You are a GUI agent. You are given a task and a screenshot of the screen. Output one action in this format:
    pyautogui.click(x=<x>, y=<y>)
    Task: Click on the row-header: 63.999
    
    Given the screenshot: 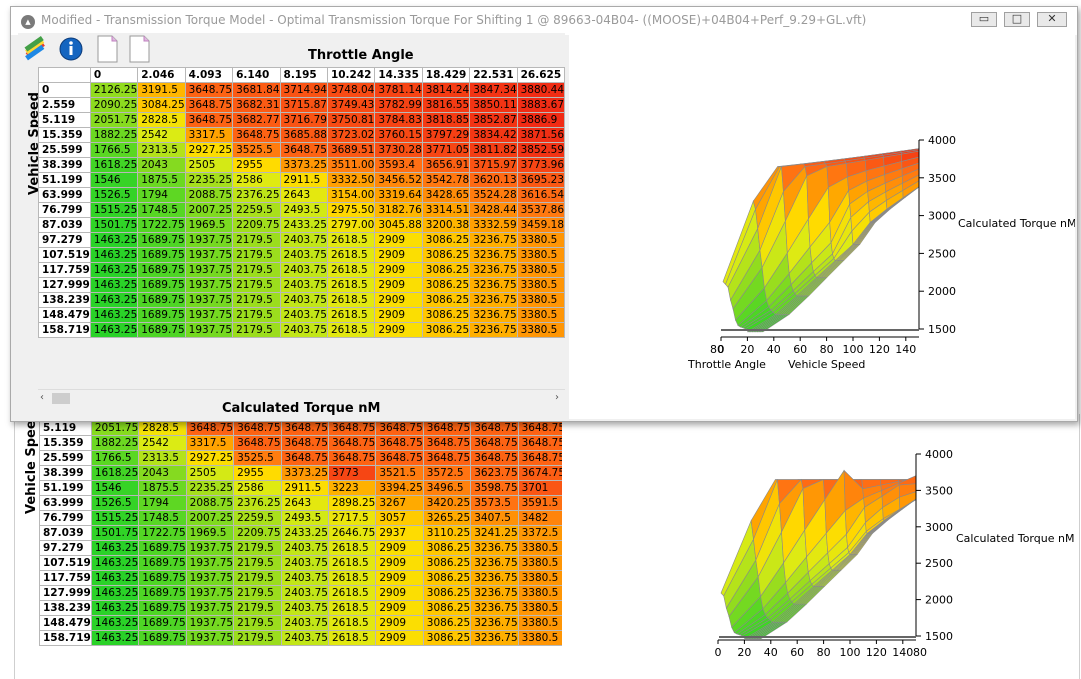 What is the action you would take?
    pyautogui.click(x=64, y=195)
    